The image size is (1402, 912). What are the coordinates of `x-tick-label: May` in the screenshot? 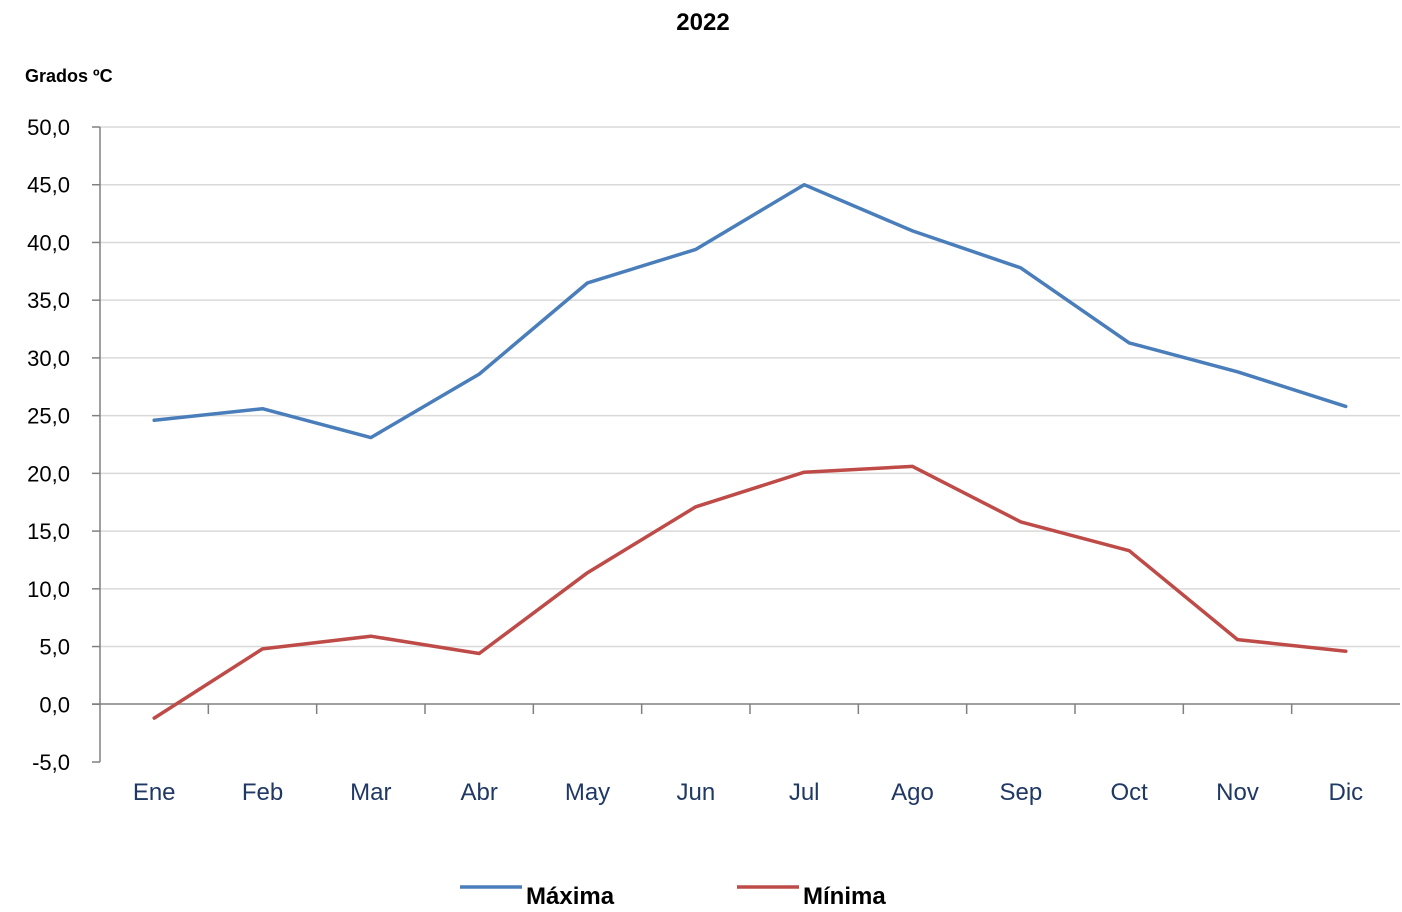 It's located at (587, 792).